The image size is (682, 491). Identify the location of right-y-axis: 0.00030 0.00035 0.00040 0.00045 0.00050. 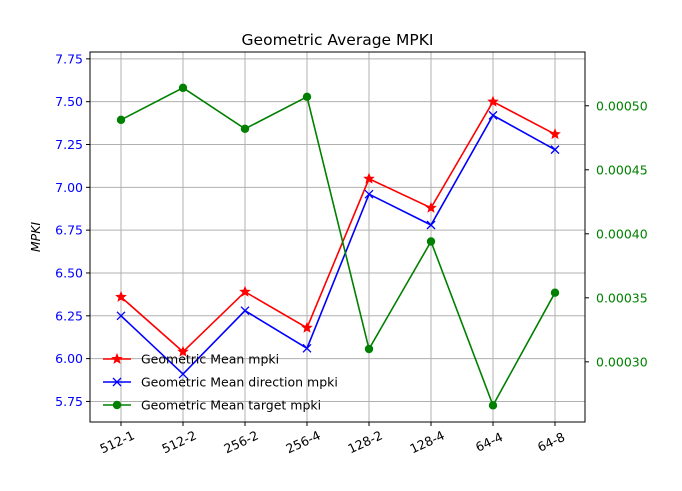
(616, 233).